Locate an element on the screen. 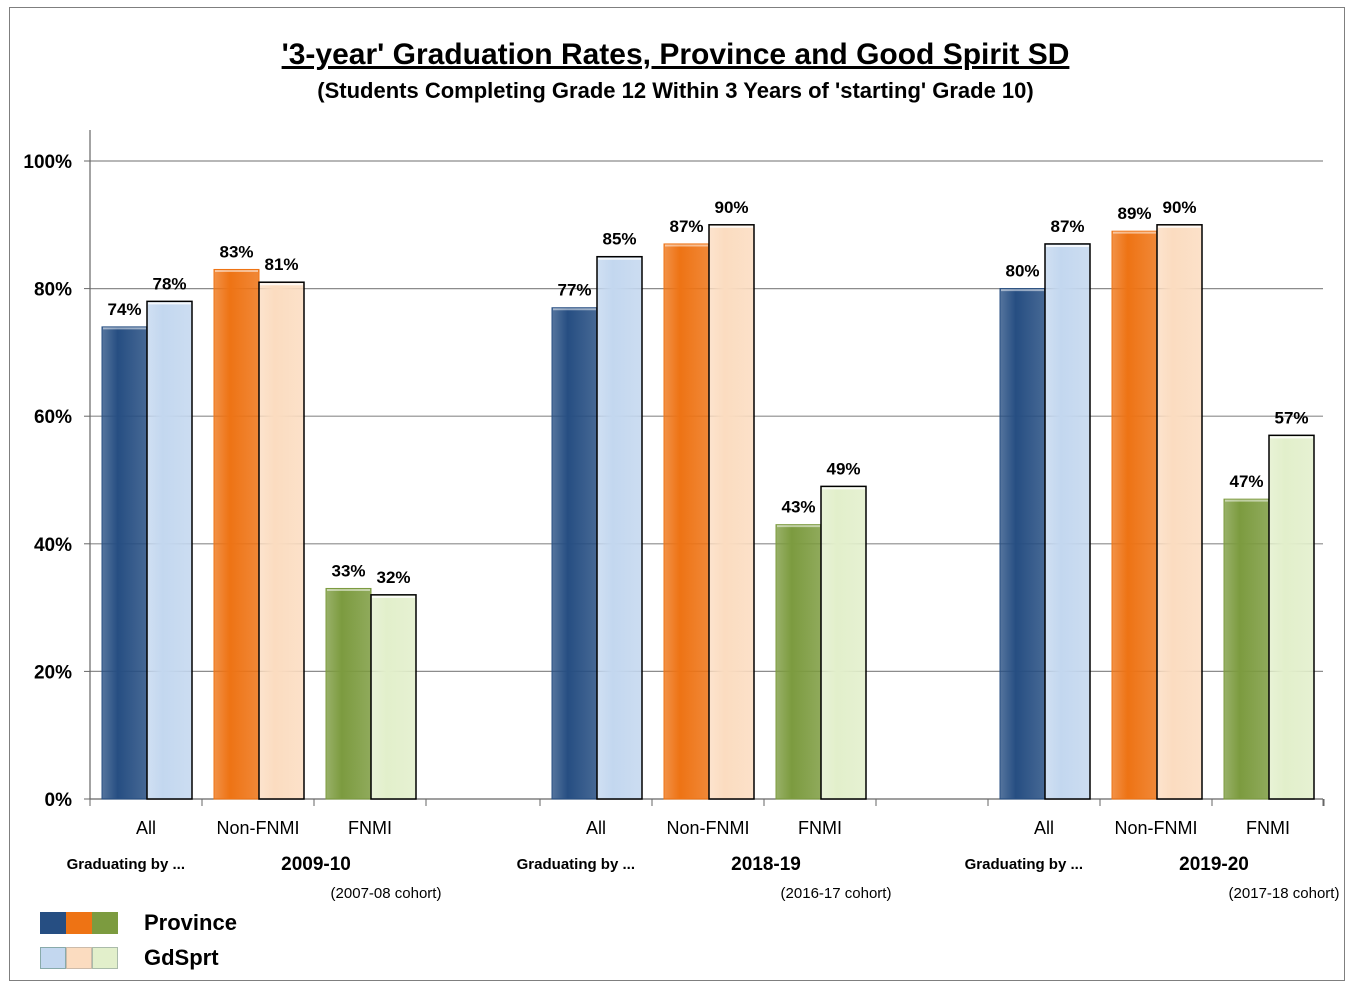 The image size is (1351, 989). data-label-gdsprt: 87% is located at coordinates (1067, 226).